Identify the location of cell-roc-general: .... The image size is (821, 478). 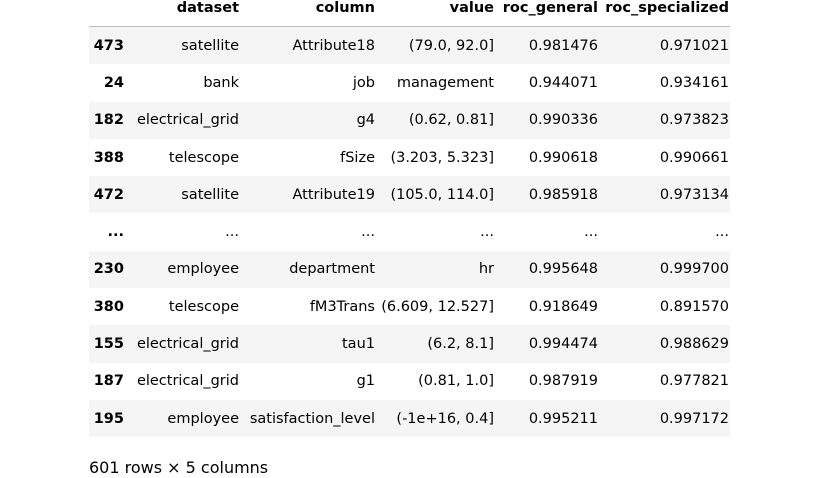
(591, 232).